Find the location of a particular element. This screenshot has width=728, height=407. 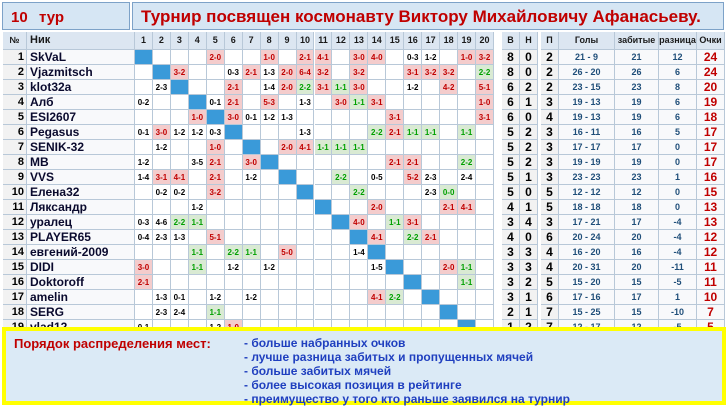

match-score: 5-2 is located at coordinates (413, 177).